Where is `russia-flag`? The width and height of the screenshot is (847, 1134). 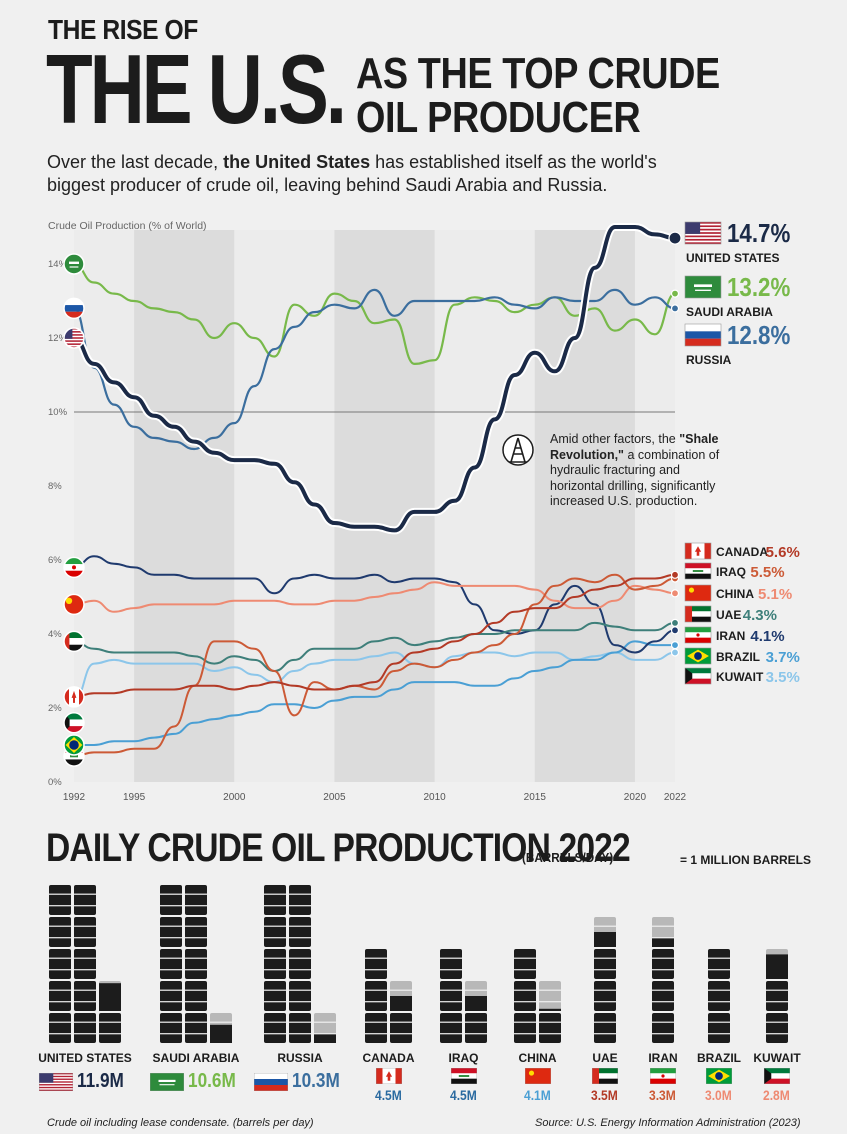 russia-flag is located at coordinates (703, 335).